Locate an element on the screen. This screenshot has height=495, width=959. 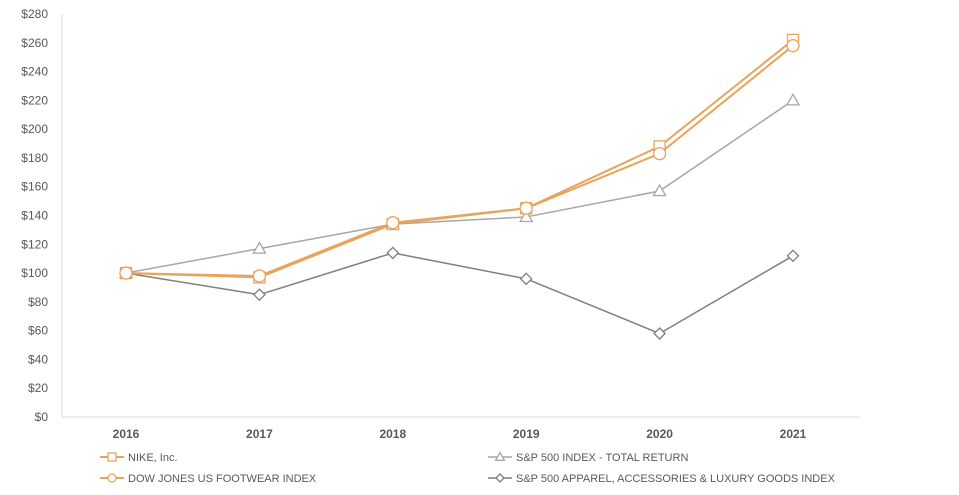
y-tick-label: $160 is located at coordinates (34, 187).